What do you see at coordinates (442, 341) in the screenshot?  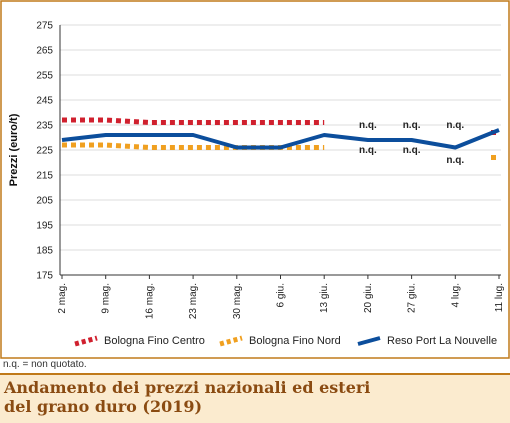 I see `legend-label-3: Reso Port La Nouvelle` at bounding box center [442, 341].